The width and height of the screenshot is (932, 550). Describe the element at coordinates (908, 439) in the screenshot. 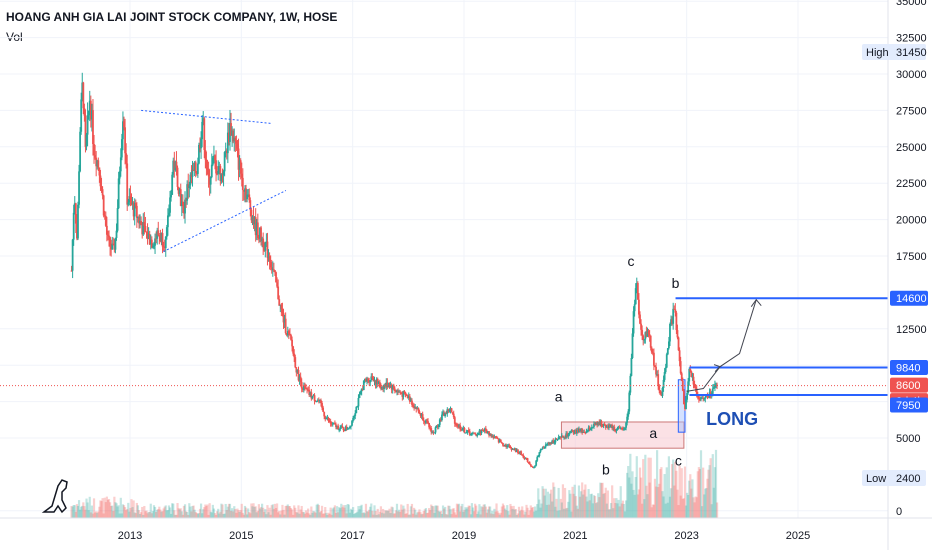

I see `price-tick-label: 5000` at that location.